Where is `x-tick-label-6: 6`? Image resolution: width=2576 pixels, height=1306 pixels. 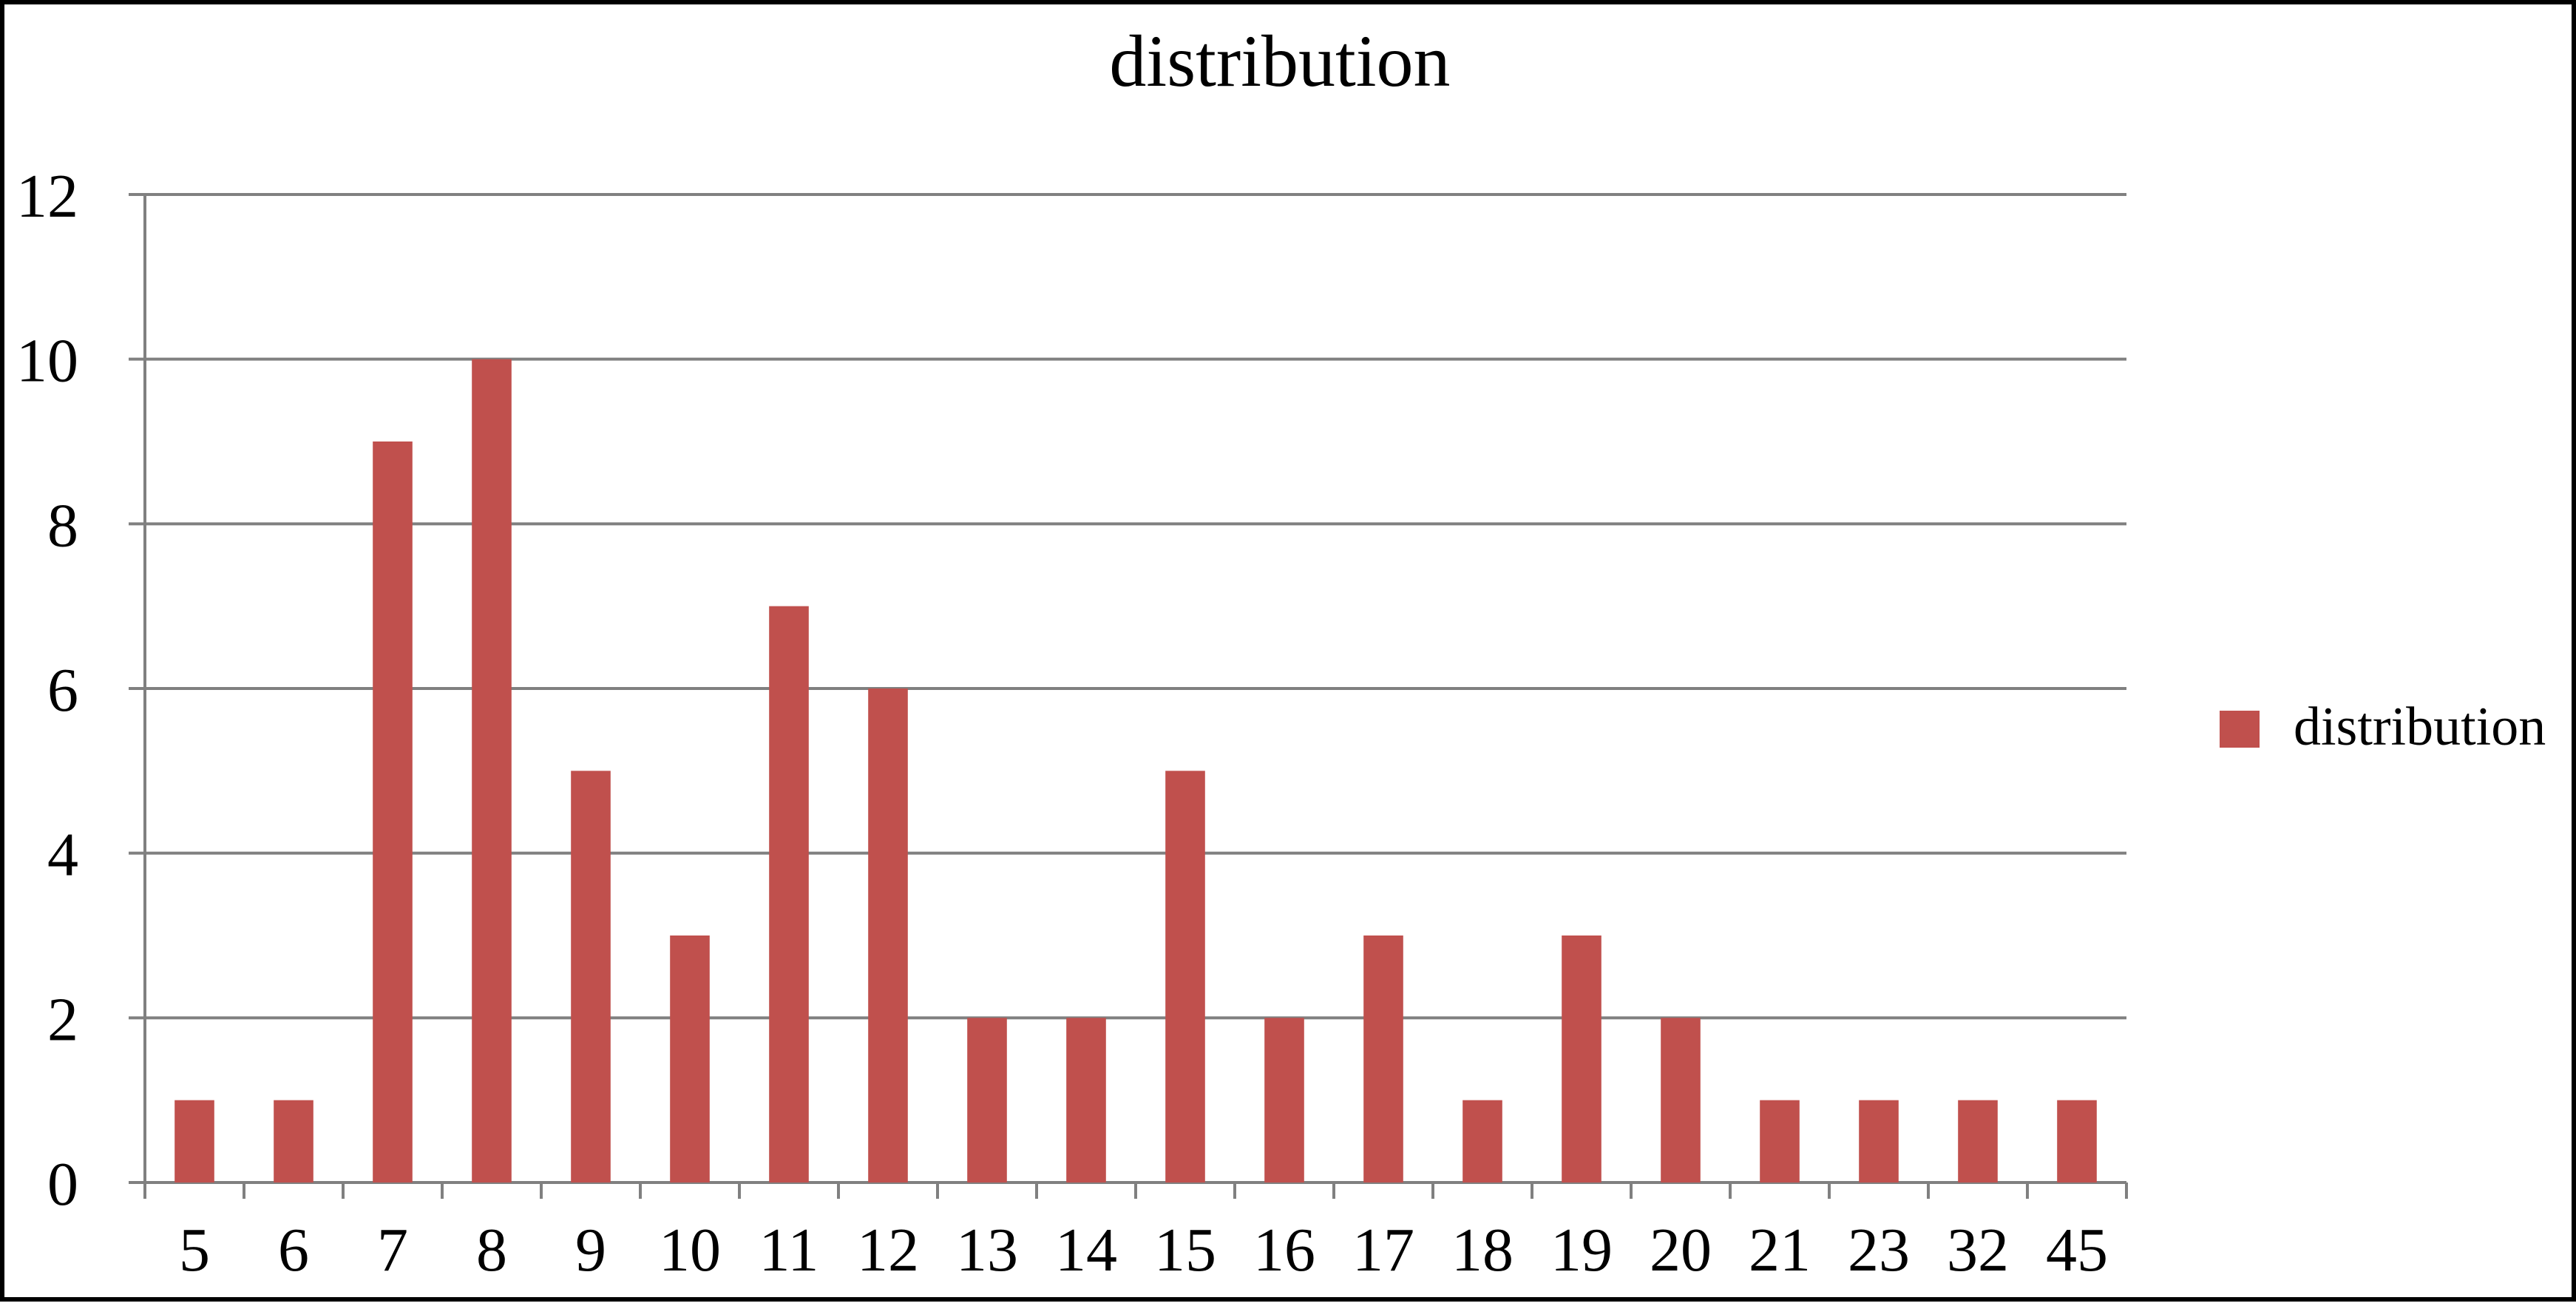
x-tick-label-6: 6 is located at coordinates (293, 1250).